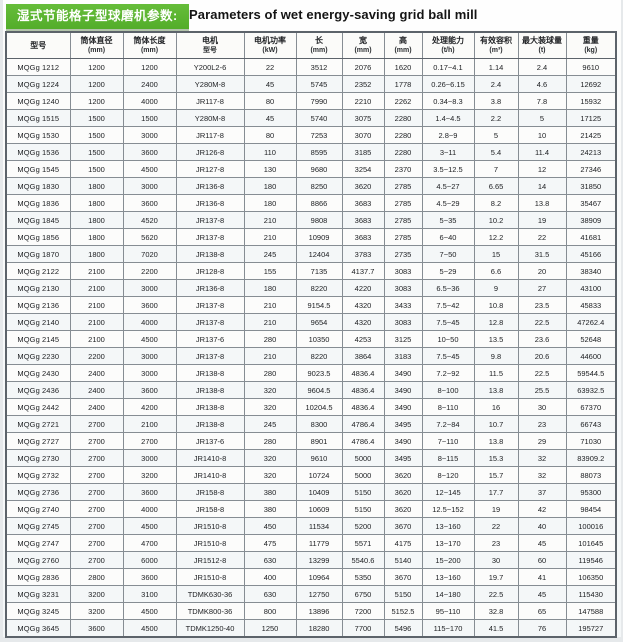 This screenshot has width=623, height=642. What do you see at coordinates (403, 101) in the screenshot?
I see `value-cell: 2262` at bounding box center [403, 101].